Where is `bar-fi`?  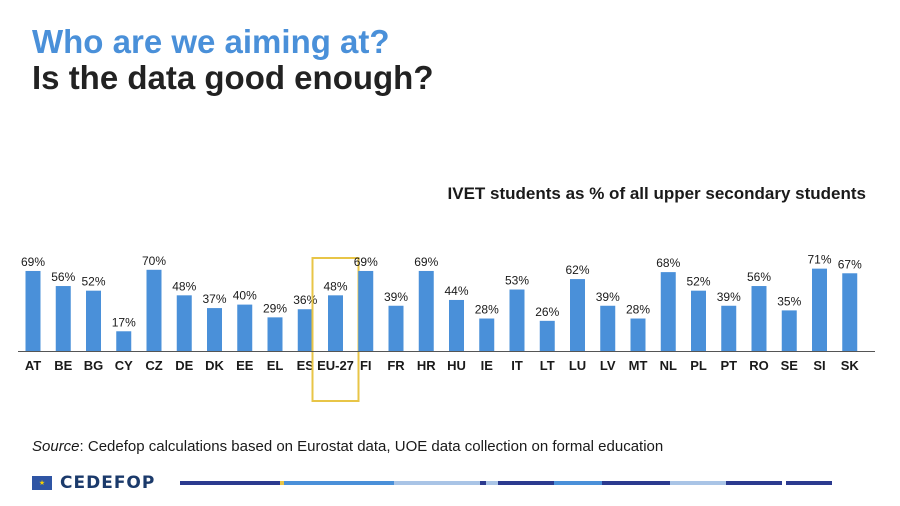
bar-fi is located at coordinates (366, 310).